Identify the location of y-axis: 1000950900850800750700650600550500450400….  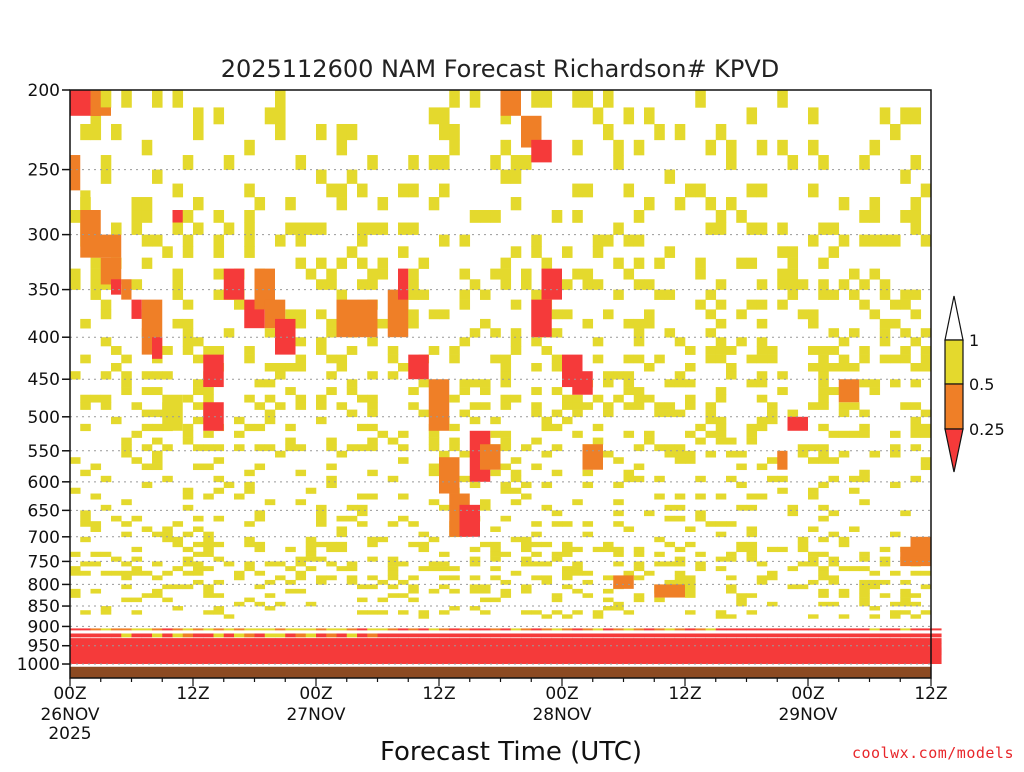
(43, 378).